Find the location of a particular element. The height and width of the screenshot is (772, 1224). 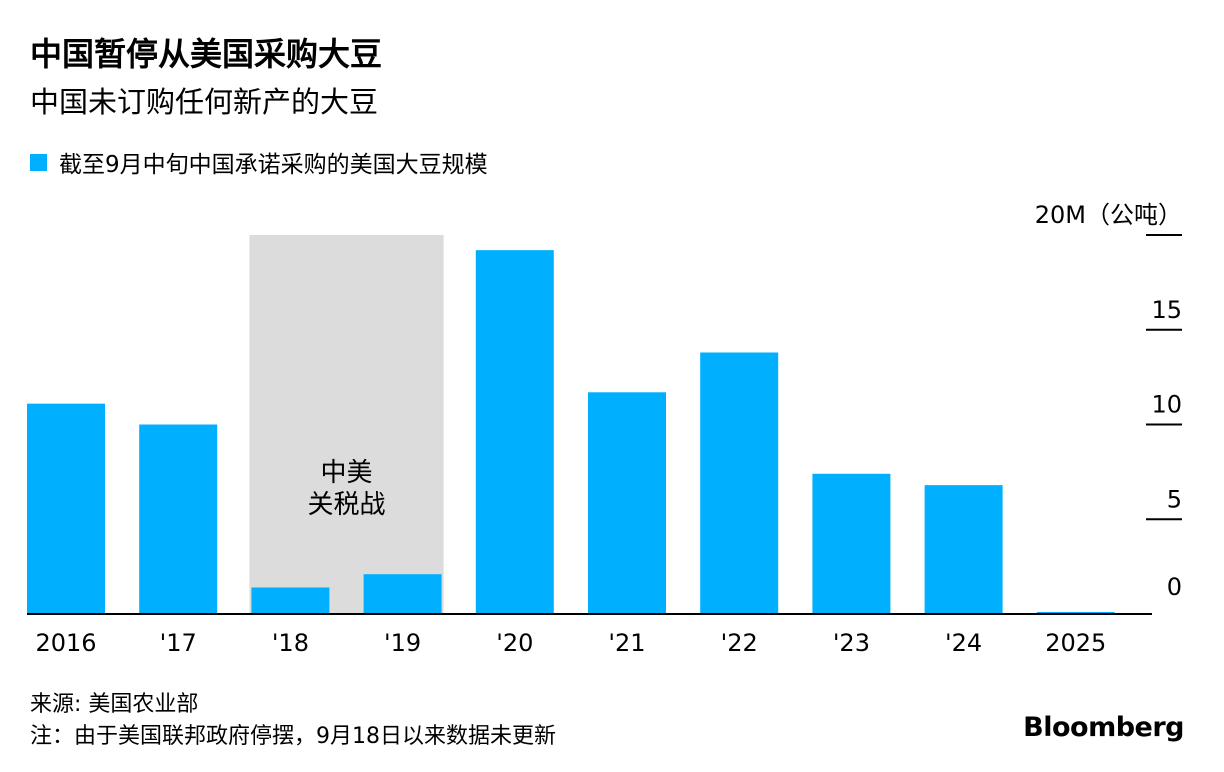

note-text: 注：由于美国联邦政府停摆，9月18日以来数据未更新 is located at coordinates (293, 736).